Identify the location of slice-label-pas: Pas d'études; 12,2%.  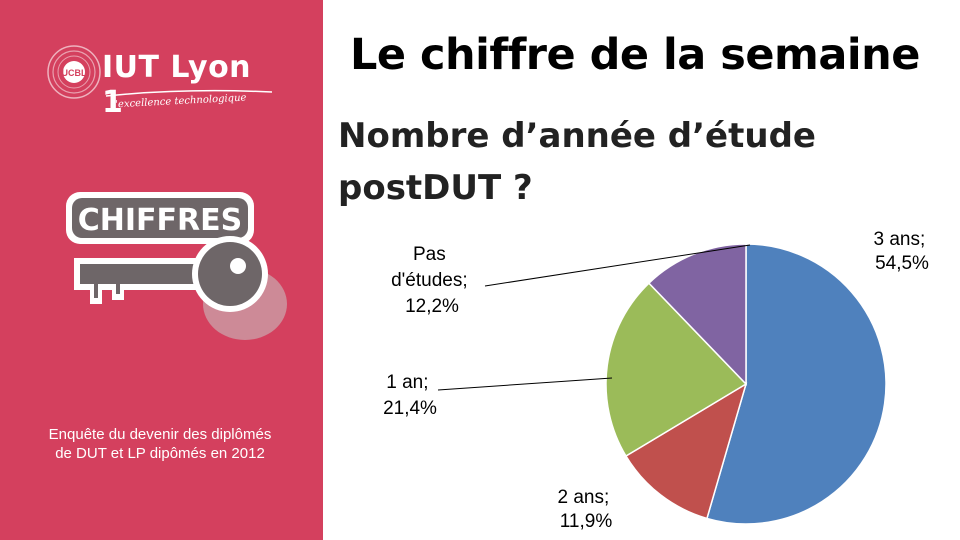
(432, 280).